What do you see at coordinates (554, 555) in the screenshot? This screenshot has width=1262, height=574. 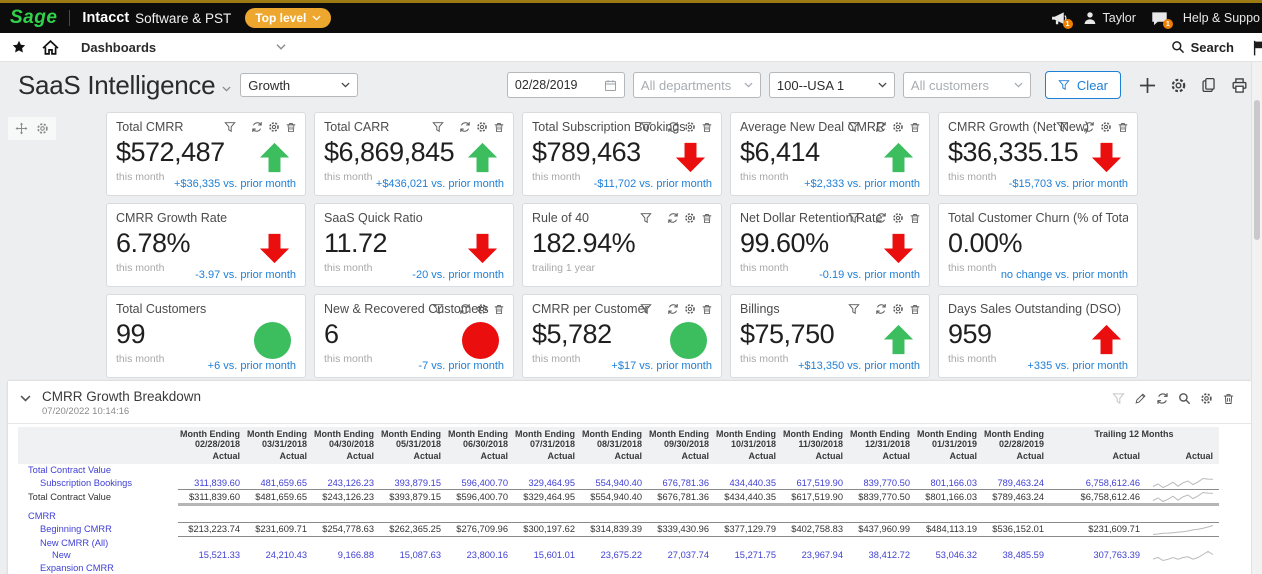 I see `table-cell: 15,601.01` at bounding box center [554, 555].